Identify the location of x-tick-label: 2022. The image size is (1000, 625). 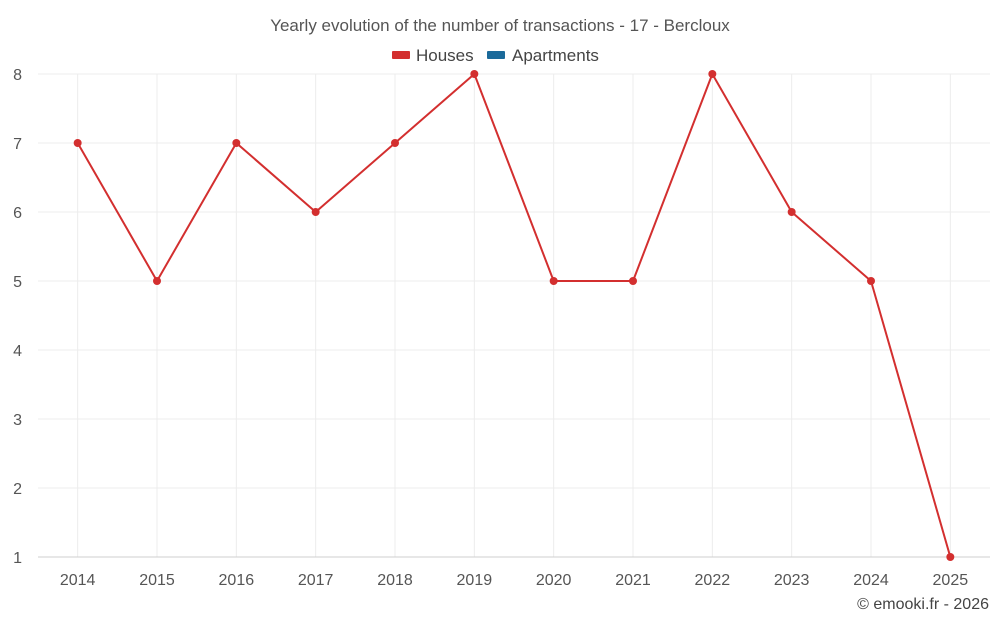
(713, 580).